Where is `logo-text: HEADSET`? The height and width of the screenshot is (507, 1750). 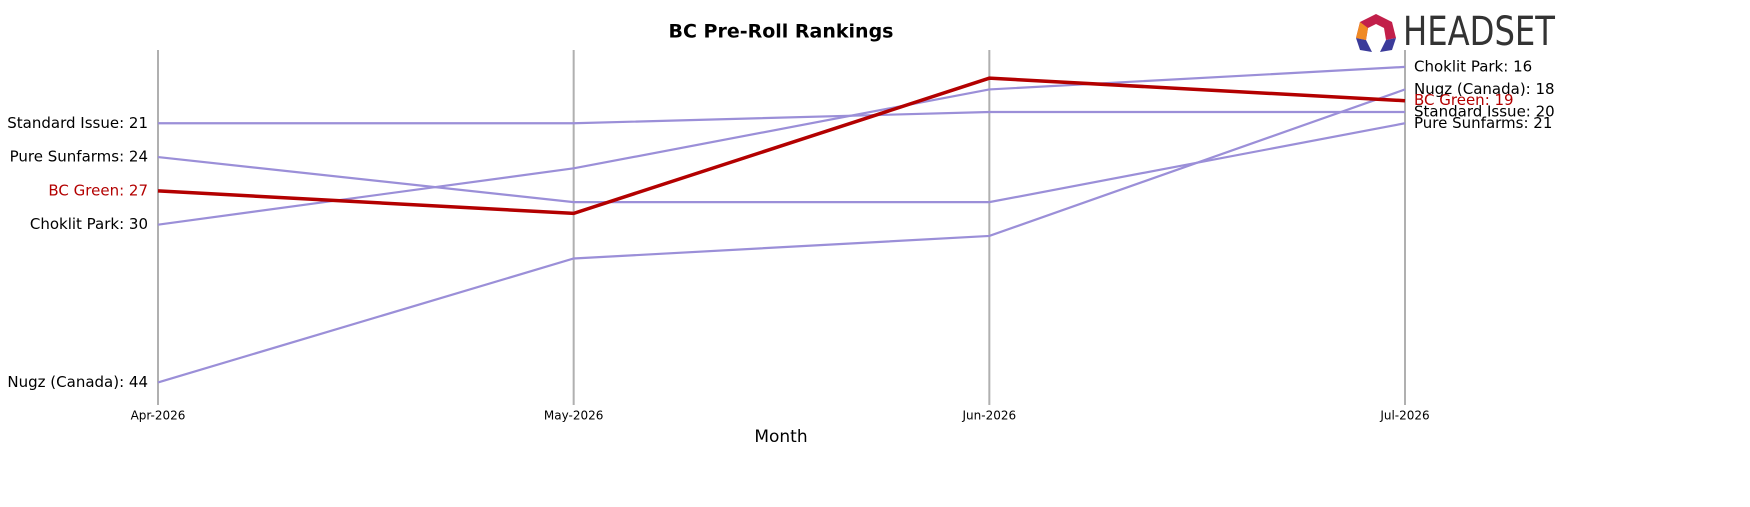 logo-text: HEADSET is located at coordinates (1479, 32).